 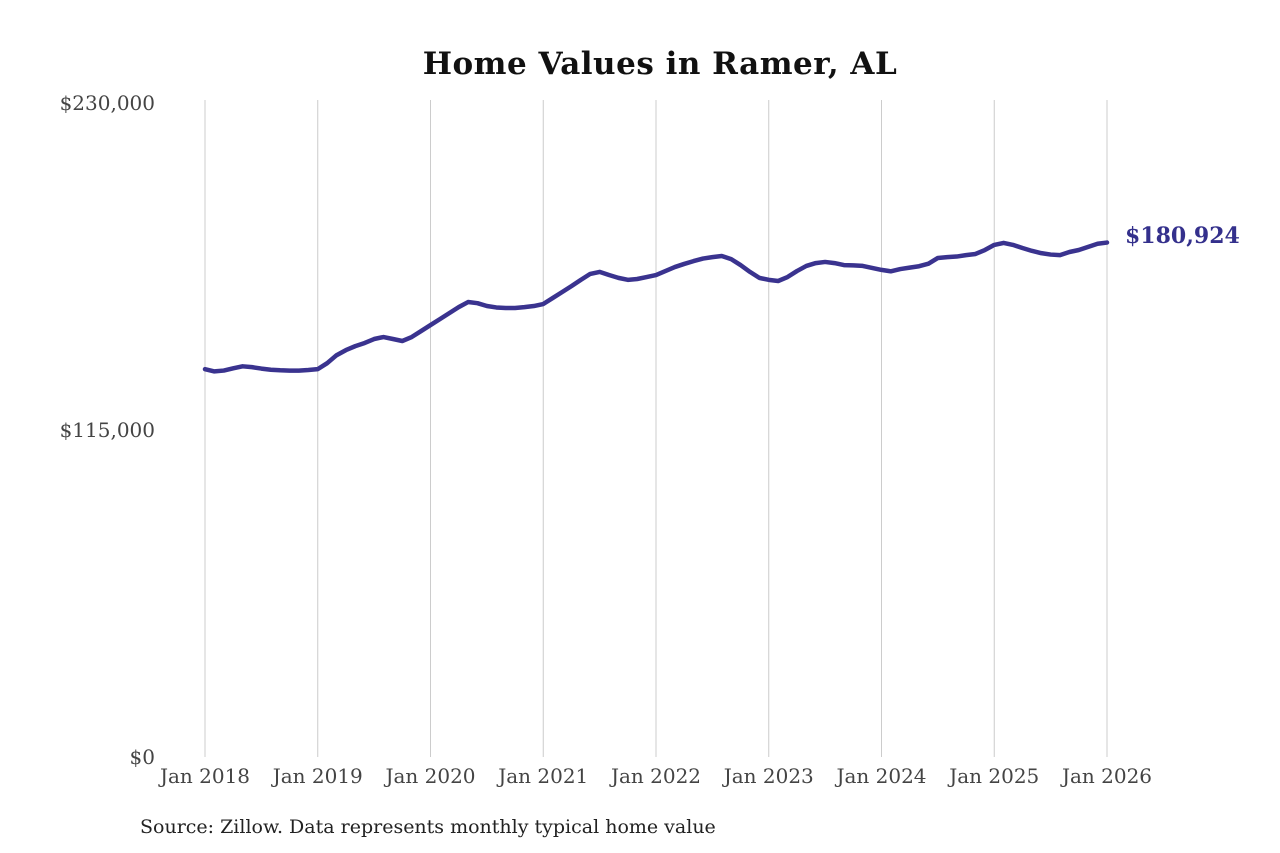 What do you see at coordinates (542, 776) in the screenshot?
I see `x-tick-label: Jan 2021` at bounding box center [542, 776].